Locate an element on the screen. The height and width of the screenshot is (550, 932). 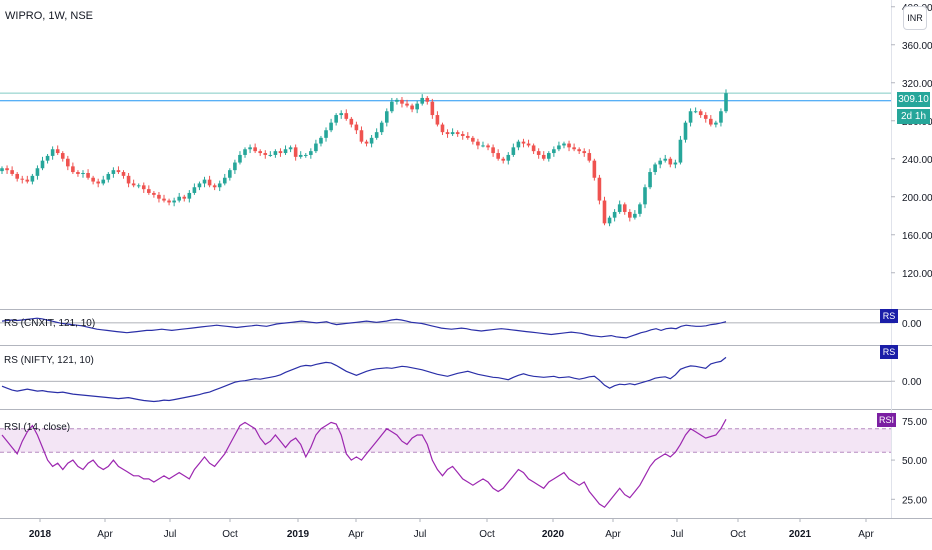
price-tick-label: 160.00 is located at coordinates (917, 236).